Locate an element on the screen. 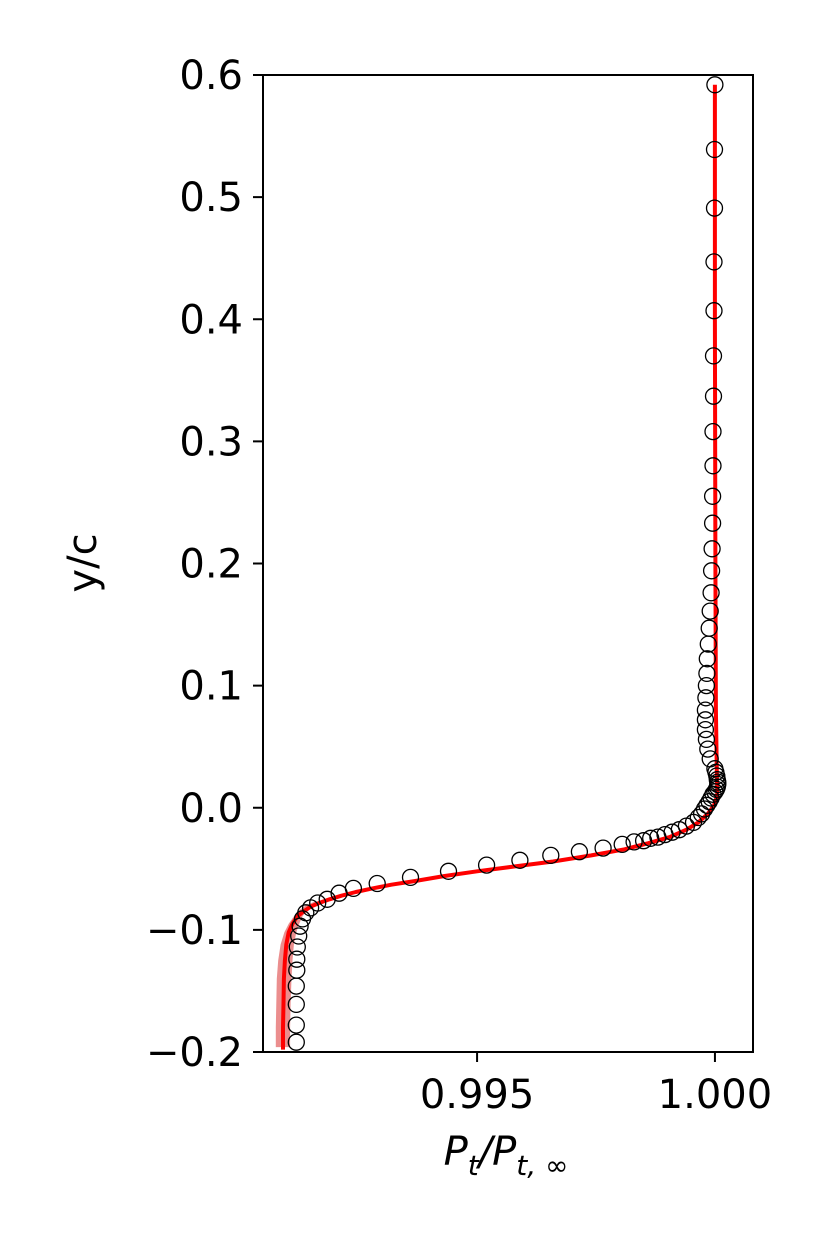 This screenshot has height=1246, width=830. y-tick-label: −0.2 is located at coordinates (194, 1053).